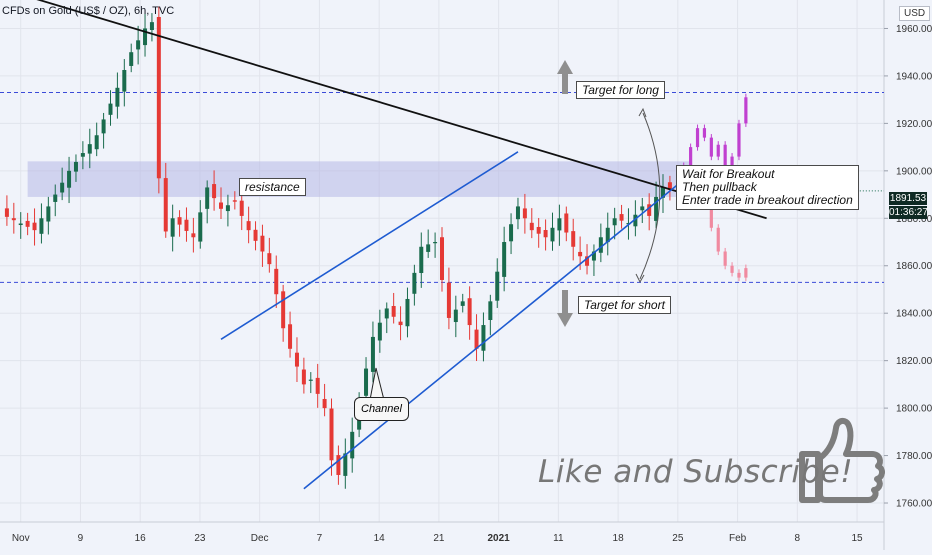 The height and width of the screenshot is (555, 932). I want to click on thumbs-up-outline, so click(842, 460).